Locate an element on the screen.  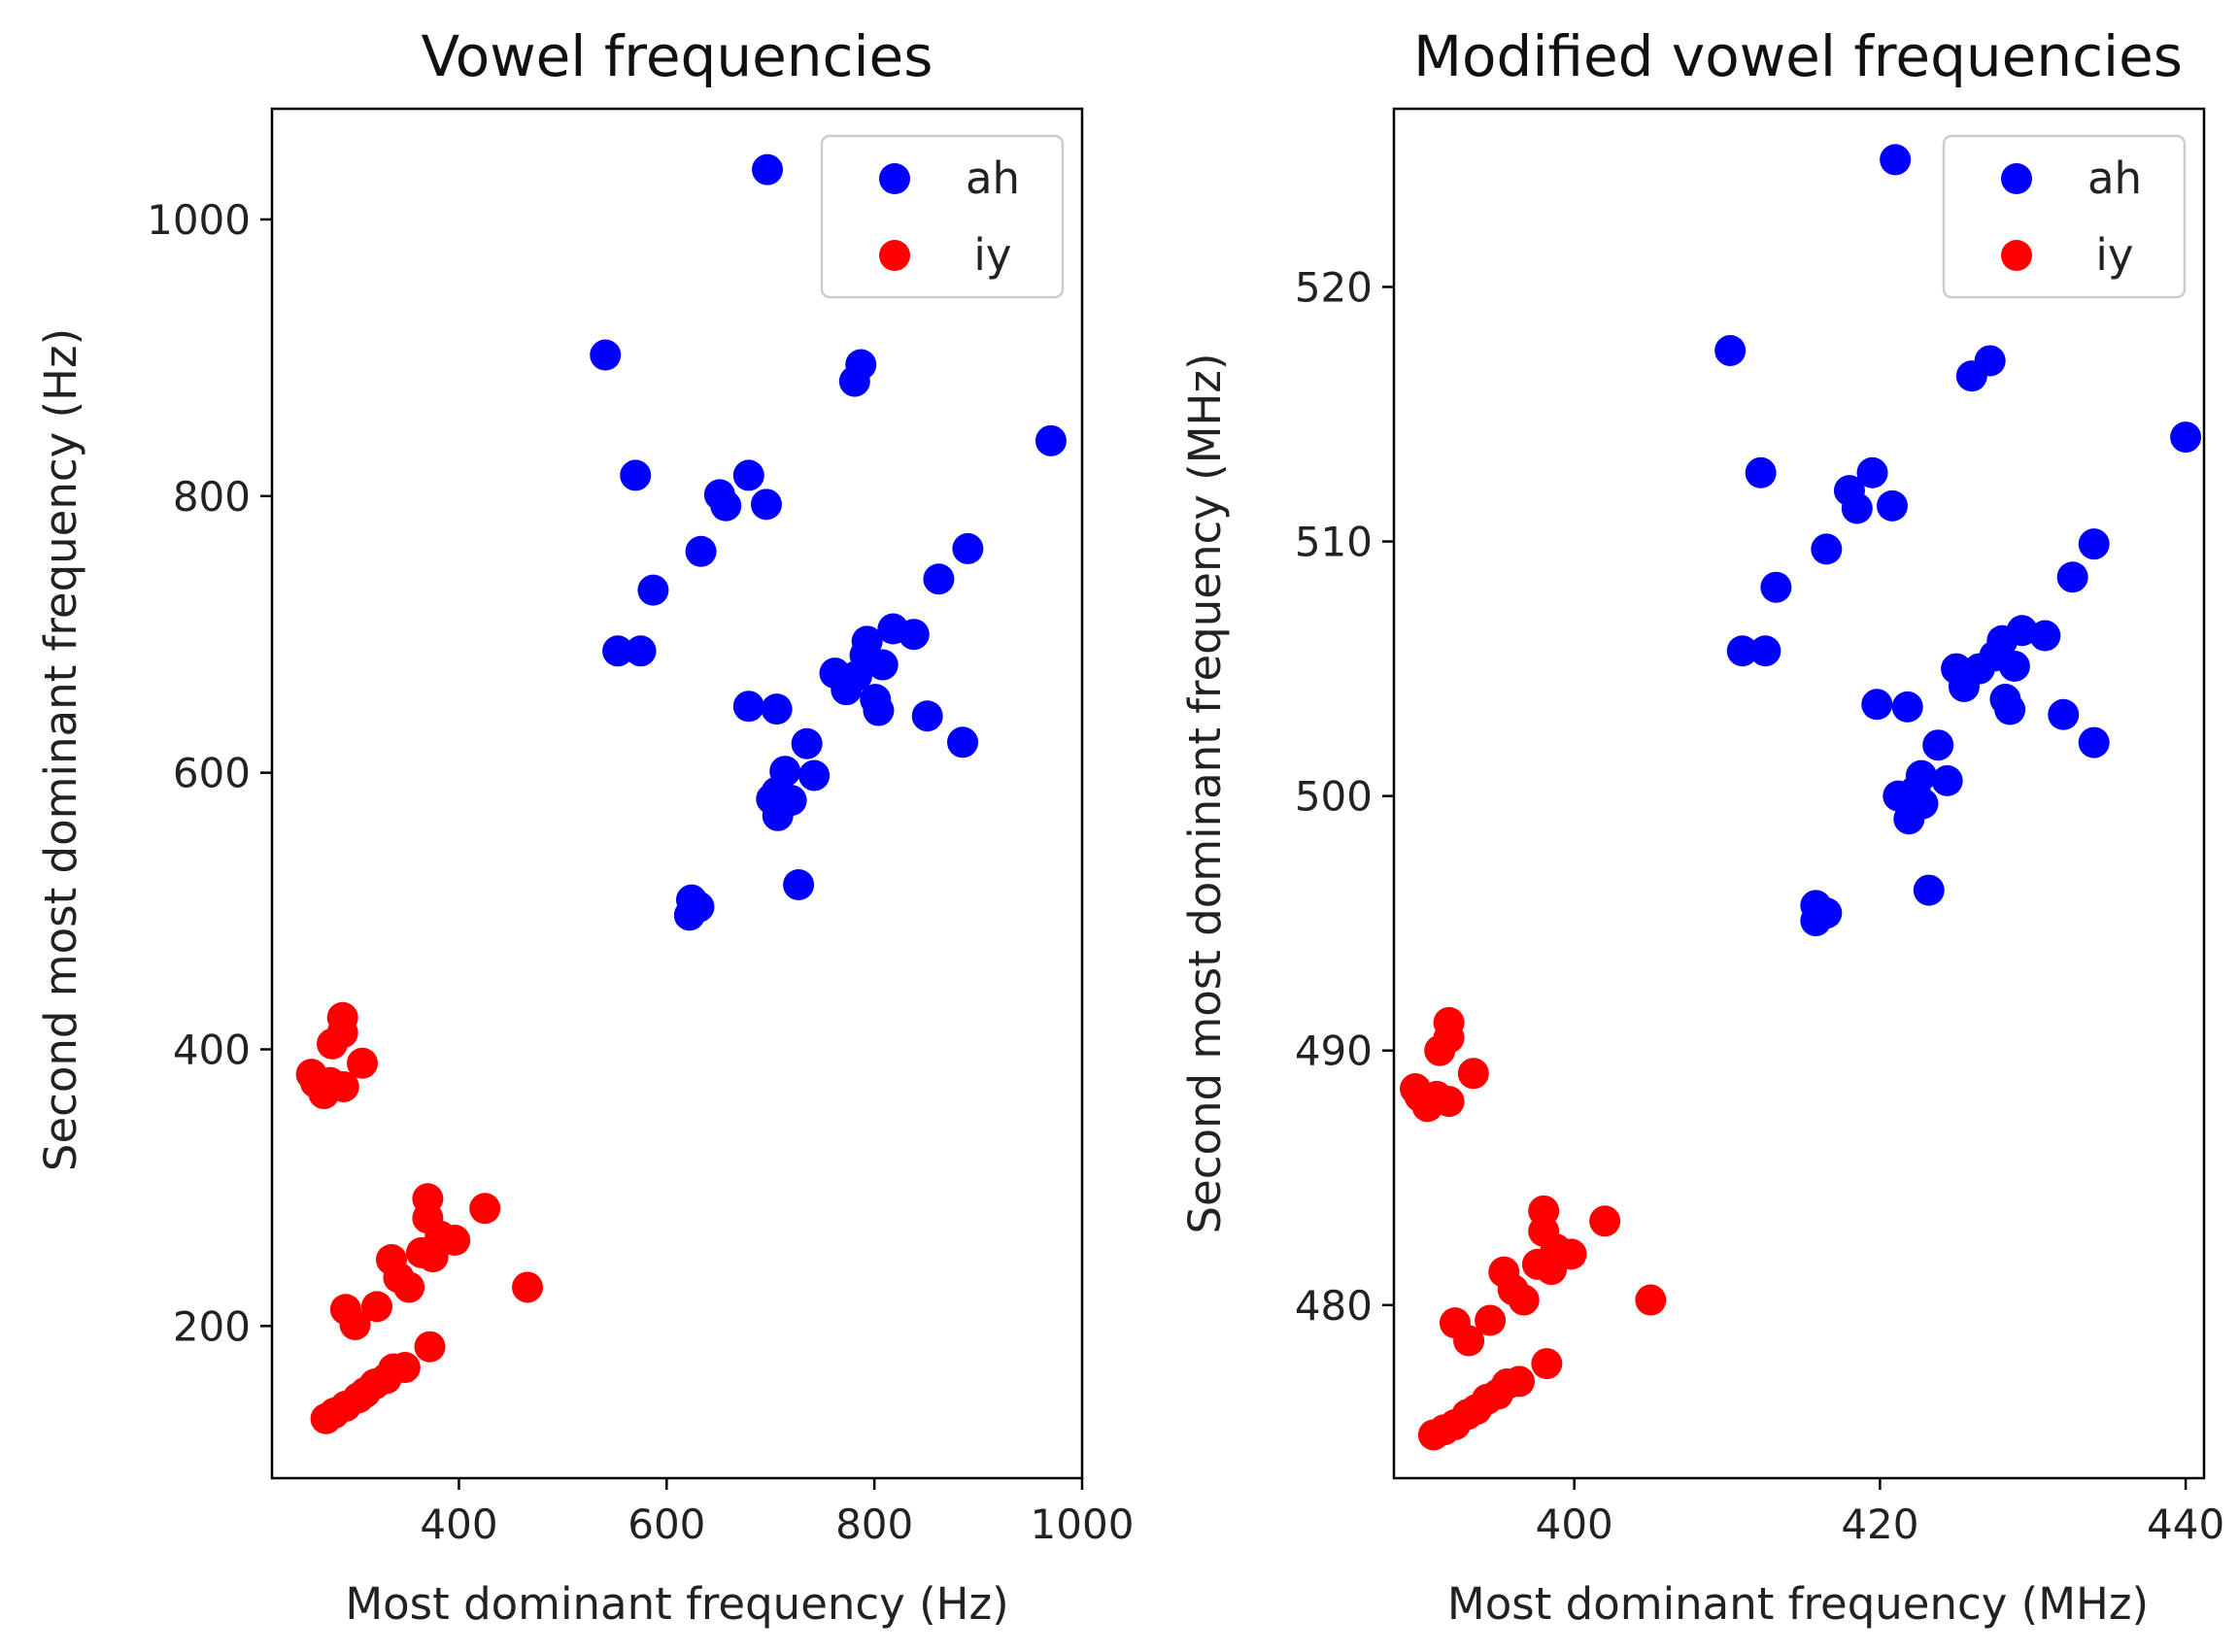
y-axis-label: Second most dominant frequency (Hz) is located at coordinates (61, 749).